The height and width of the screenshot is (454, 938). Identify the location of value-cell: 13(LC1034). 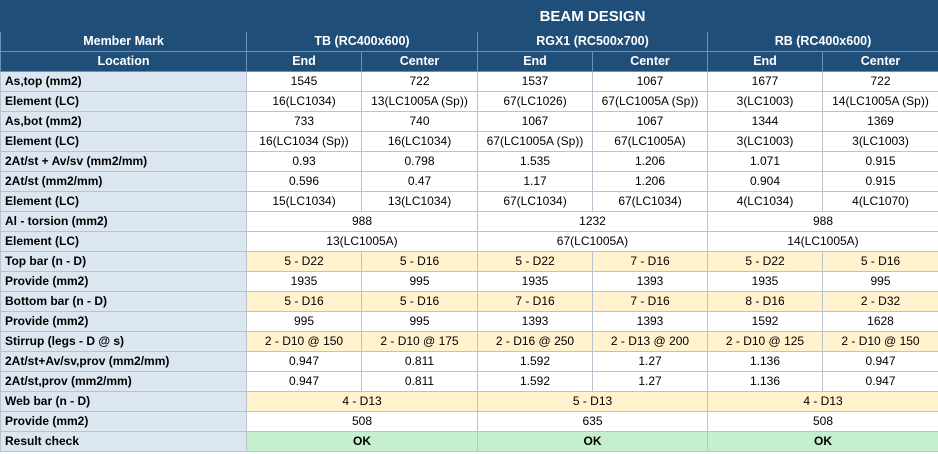
(419, 201).